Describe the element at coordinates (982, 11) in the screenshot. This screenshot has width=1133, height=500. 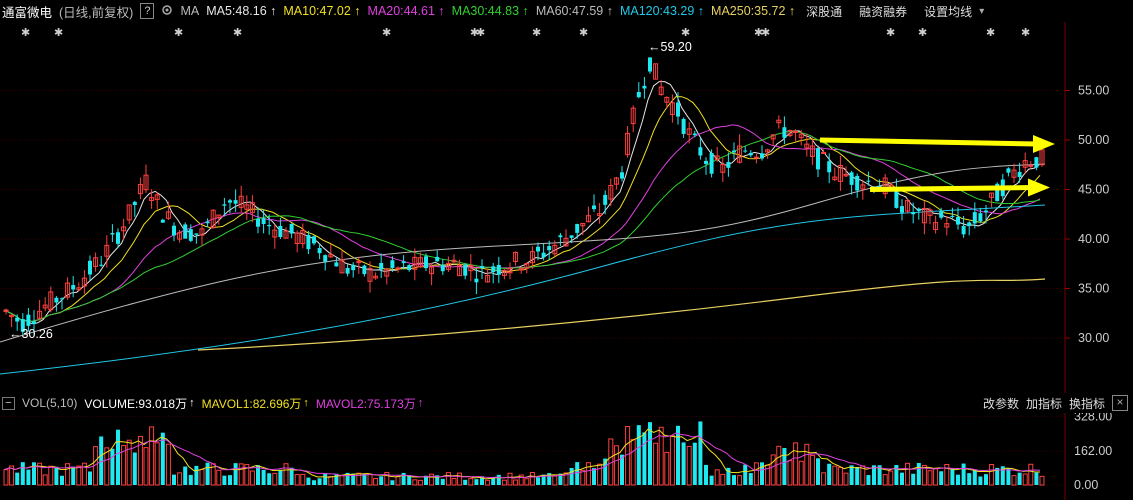
I see `chevron-down-icon: ▾` at that location.